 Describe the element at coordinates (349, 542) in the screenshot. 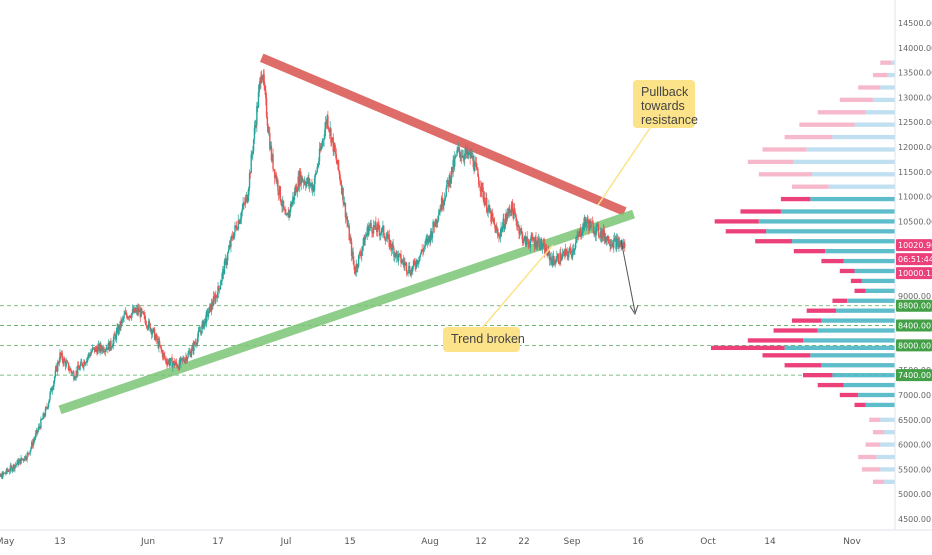

I see `x-tick-label: 15` at that location.